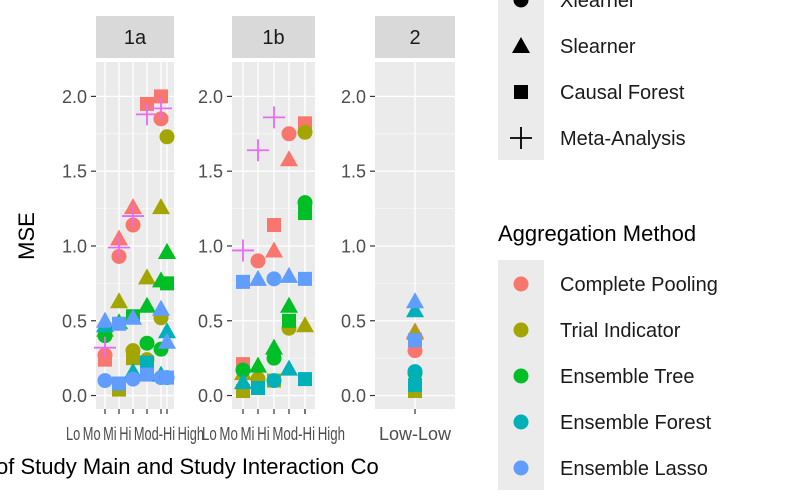  I want to click on color-legend-item: Ensemble Forest, so click(612, 423).